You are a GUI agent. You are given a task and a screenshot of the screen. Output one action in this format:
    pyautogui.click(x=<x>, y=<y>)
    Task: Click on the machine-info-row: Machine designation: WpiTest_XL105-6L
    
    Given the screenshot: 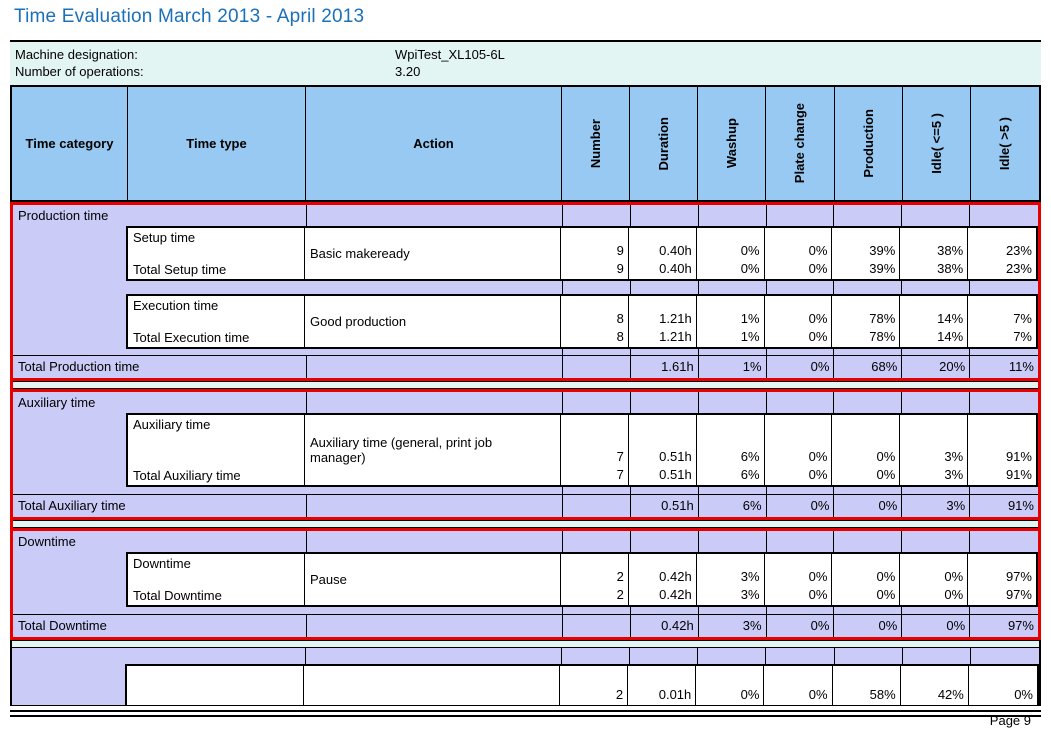 What is the action you would take?
    pyautogui.click(x=528, y=54)
    